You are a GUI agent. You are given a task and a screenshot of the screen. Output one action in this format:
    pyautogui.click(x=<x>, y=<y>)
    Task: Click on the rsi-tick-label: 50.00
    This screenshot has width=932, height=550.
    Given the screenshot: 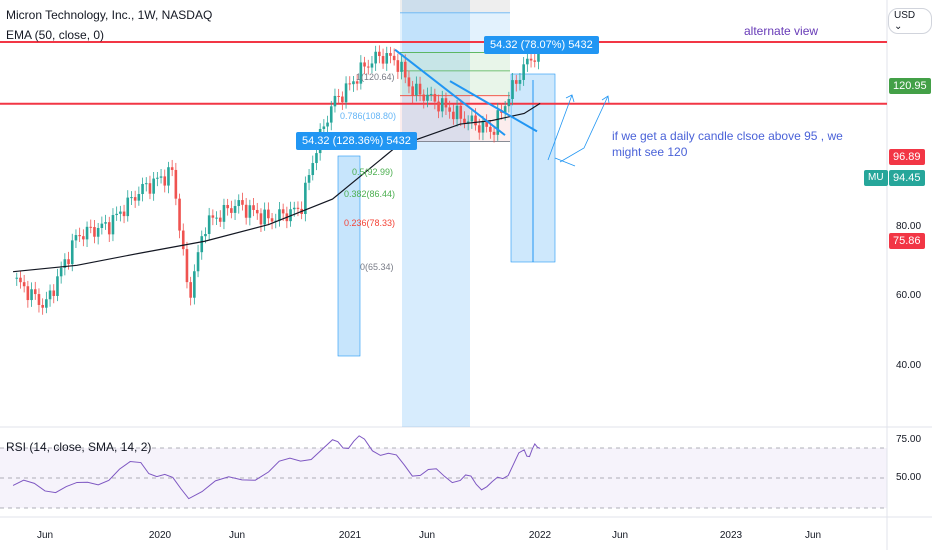 What is the action you would take?
    pyautogui.click(x=909, y=477)
    